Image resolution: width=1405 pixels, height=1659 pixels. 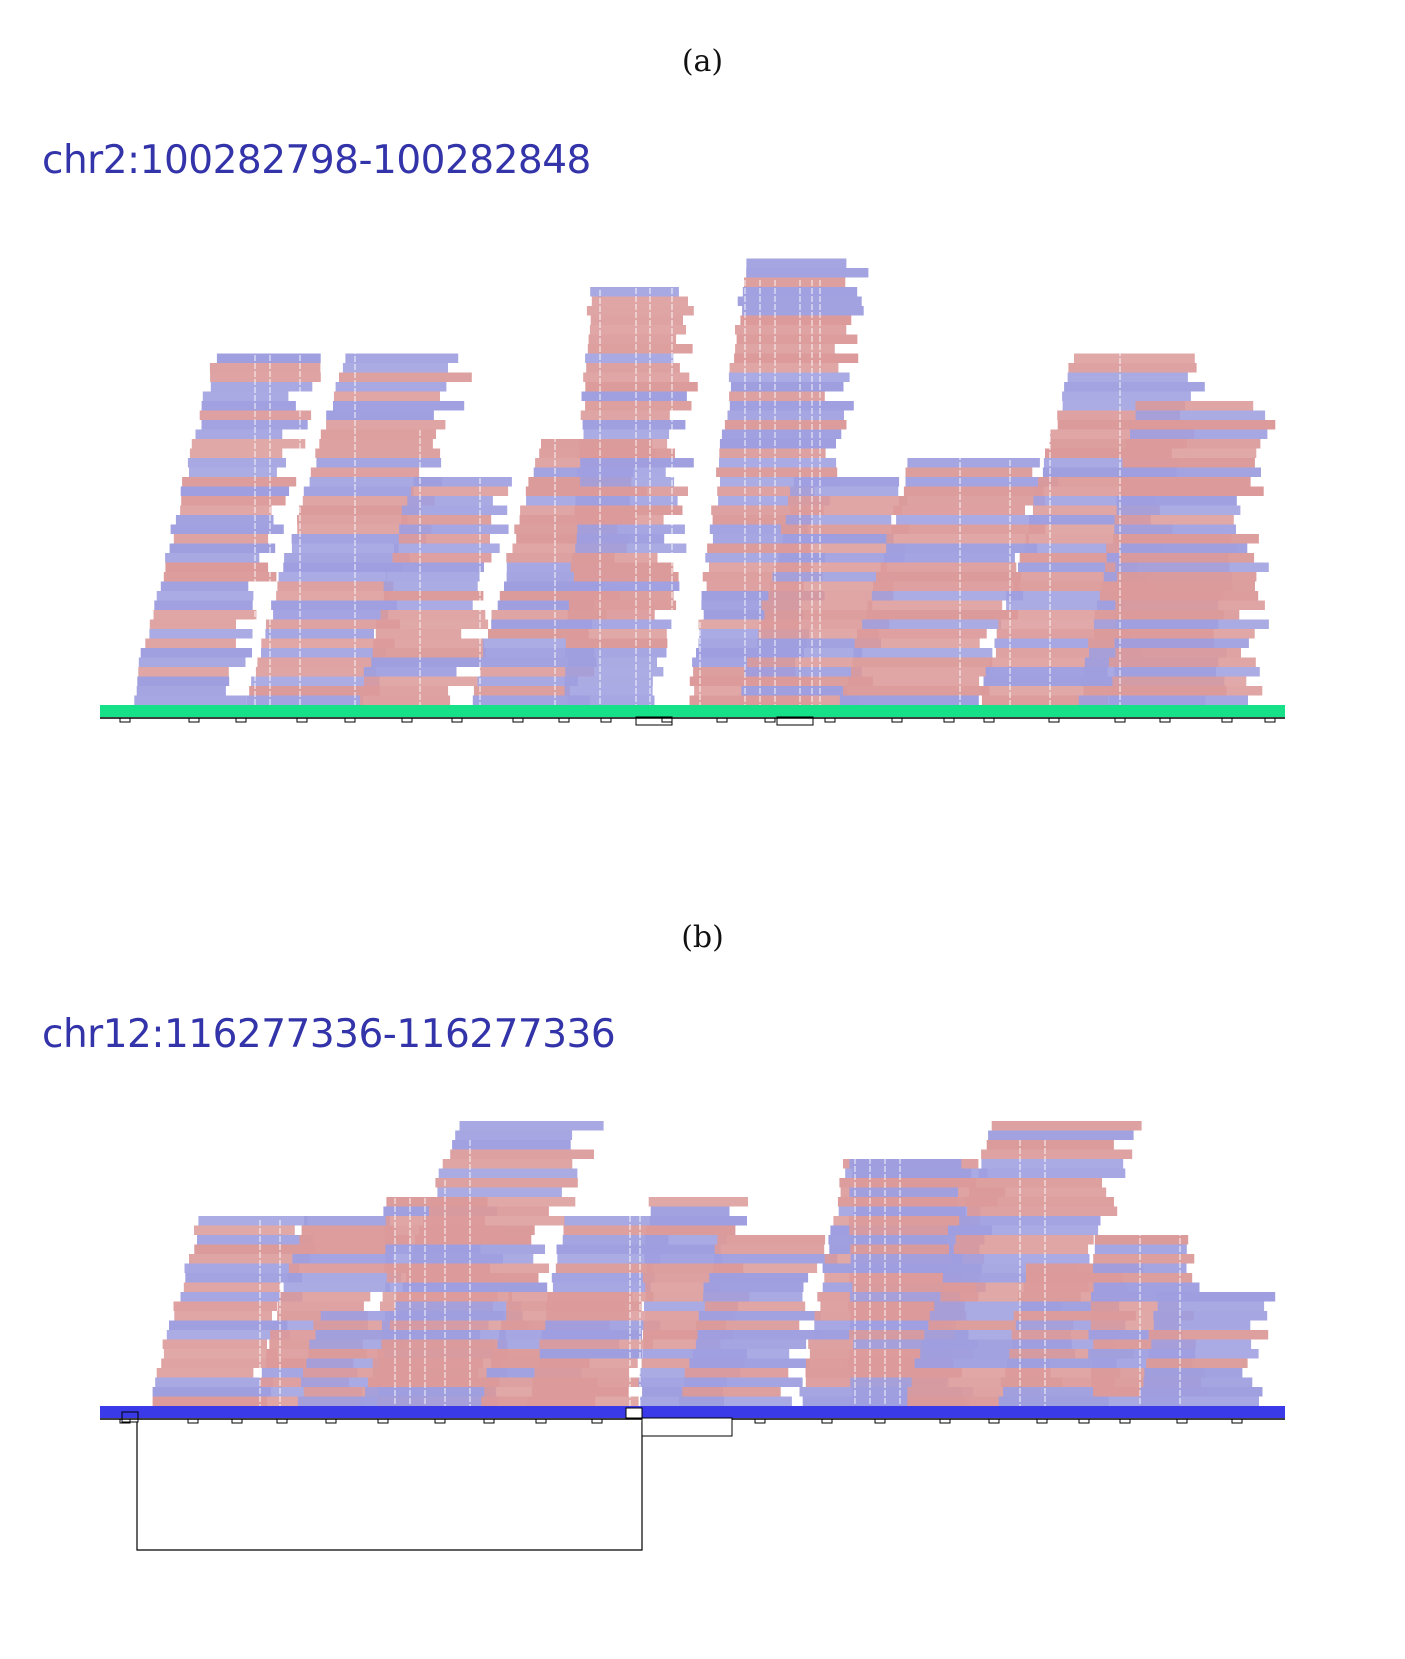 I want to click on panel-b-label: (b), so click(x=702, y=937).